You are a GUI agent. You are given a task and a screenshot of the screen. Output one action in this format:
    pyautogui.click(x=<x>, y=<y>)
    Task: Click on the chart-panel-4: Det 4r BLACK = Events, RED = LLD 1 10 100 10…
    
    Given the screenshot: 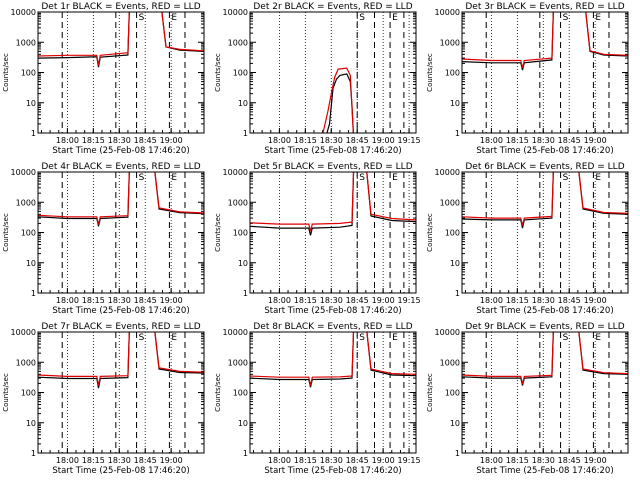 What is the action you would take?
    pyautogui.click(x=103, y=239)
    